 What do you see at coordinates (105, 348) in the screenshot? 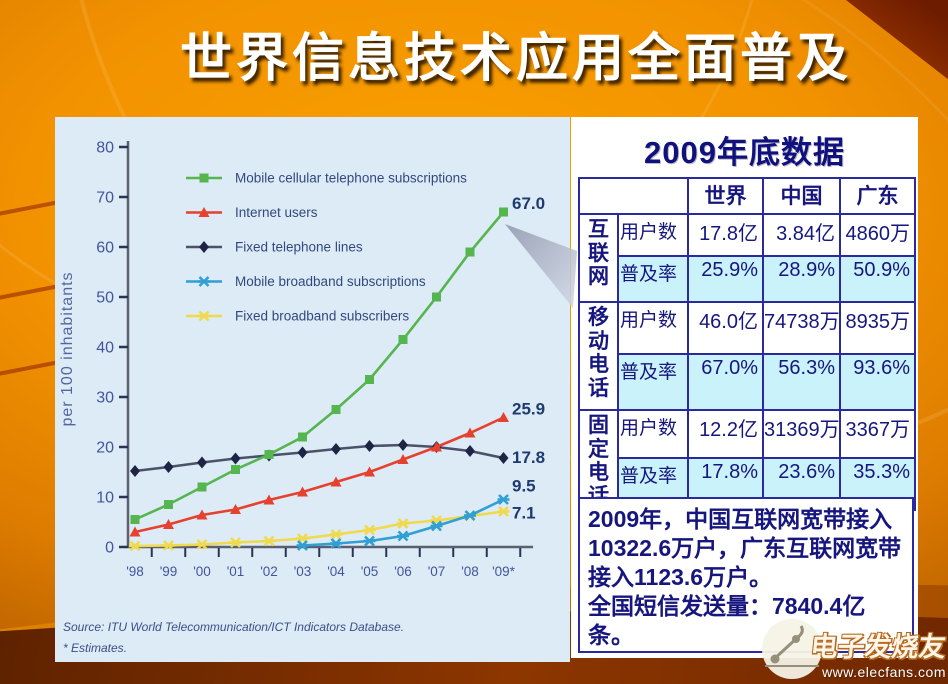
I see `svg-text: 40` at bounding box center [105, 348].